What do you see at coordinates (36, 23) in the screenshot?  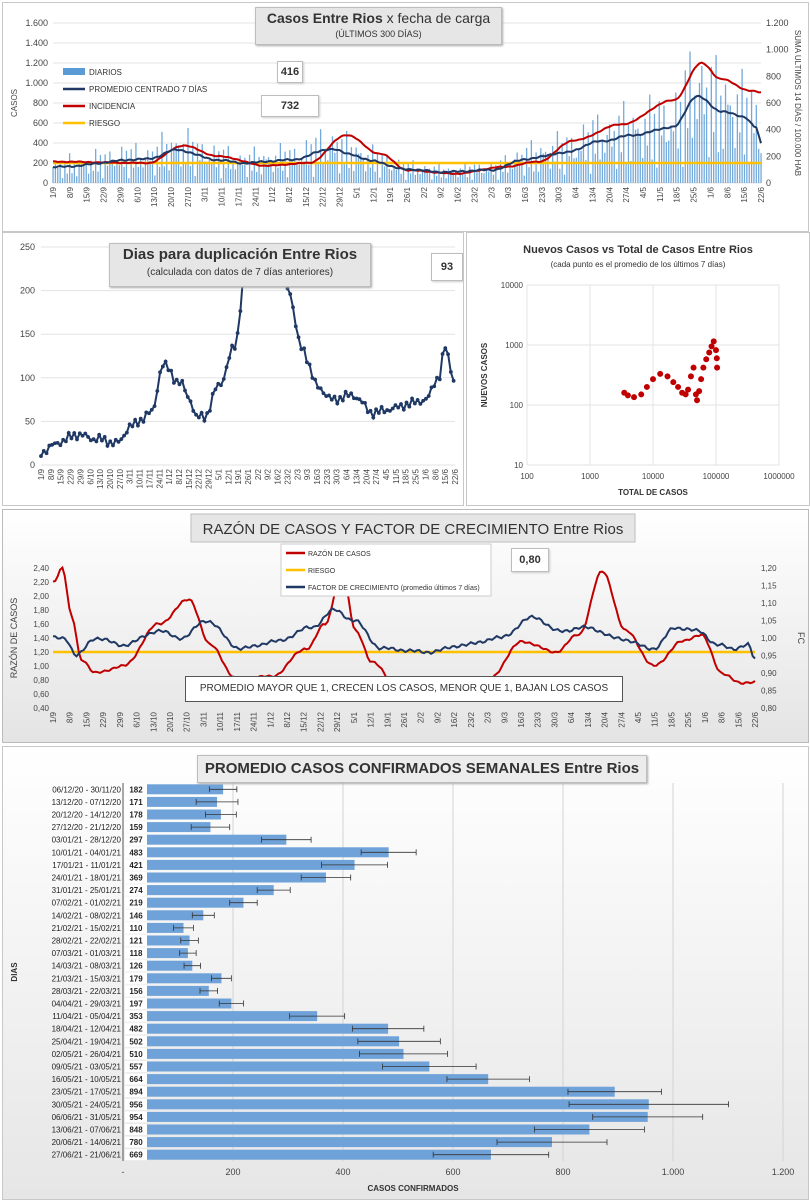 I see `y-left-tick: 1.600` at bounding box center [36, 23].